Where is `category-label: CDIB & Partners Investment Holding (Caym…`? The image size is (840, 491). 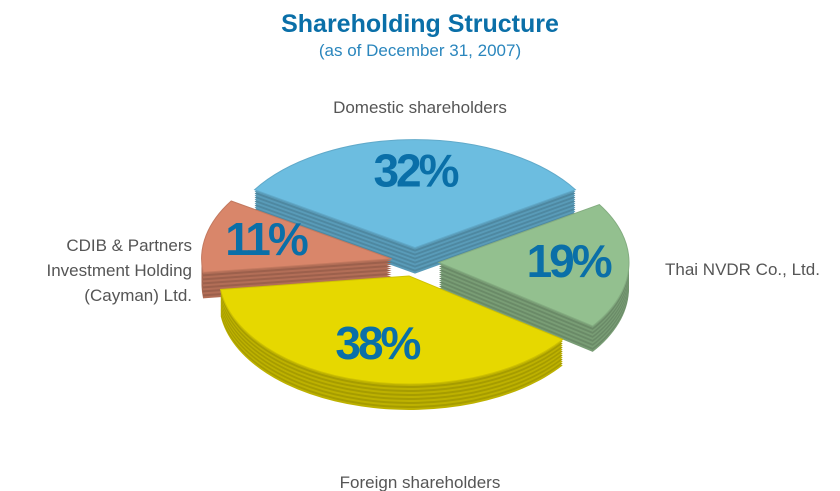 category-label: CDIB & Partners Investment Holding (Caym… is located at coordinates (119, 270).